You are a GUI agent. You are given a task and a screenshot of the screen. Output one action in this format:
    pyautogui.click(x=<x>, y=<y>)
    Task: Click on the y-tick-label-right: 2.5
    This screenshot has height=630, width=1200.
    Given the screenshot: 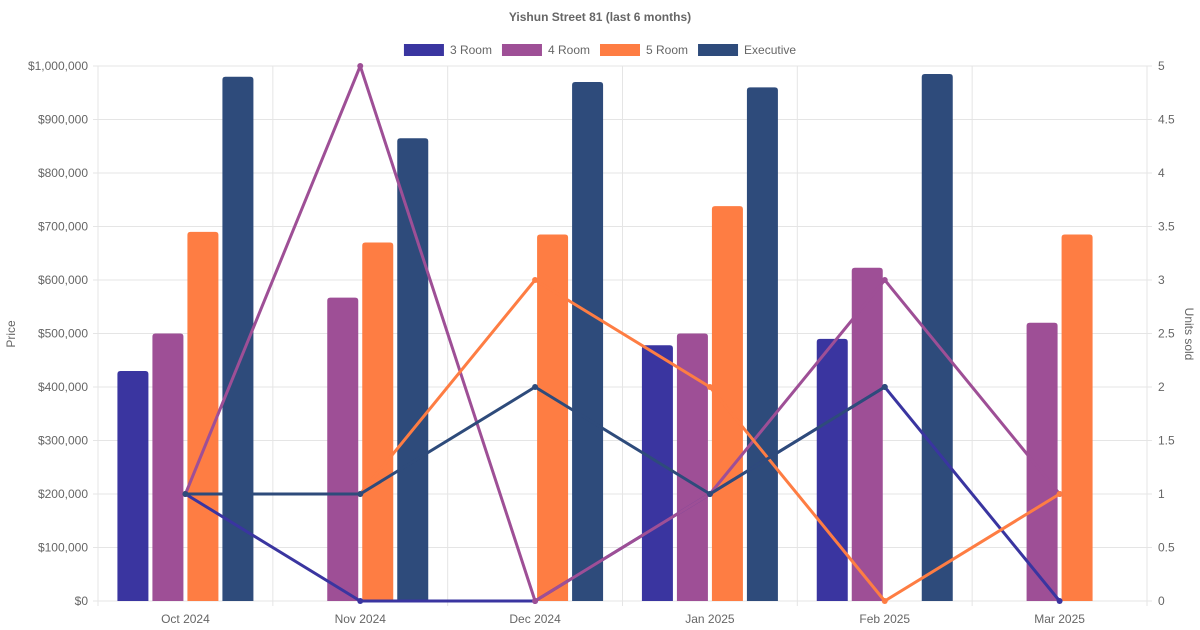 What is the action you would take?
    pyautogui.click(x=1166, y=334)
    